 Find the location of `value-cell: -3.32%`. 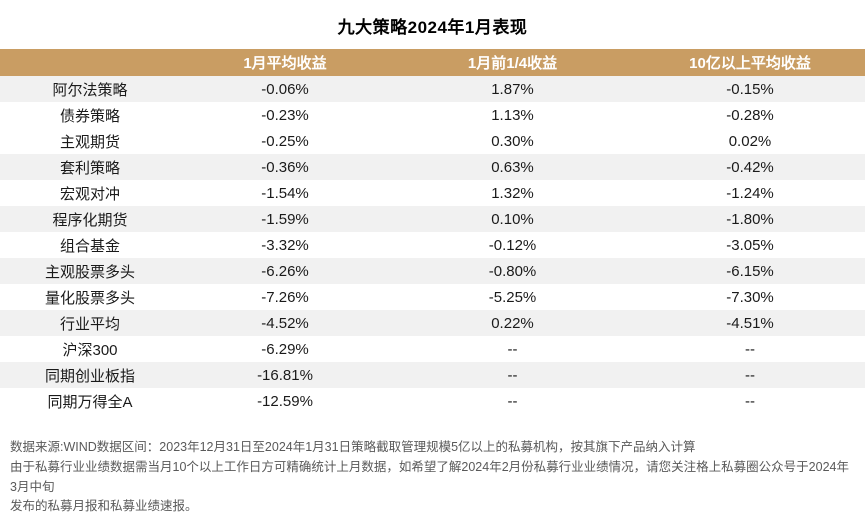

value-cell: -3.32% is located at coordinates (285, 245).